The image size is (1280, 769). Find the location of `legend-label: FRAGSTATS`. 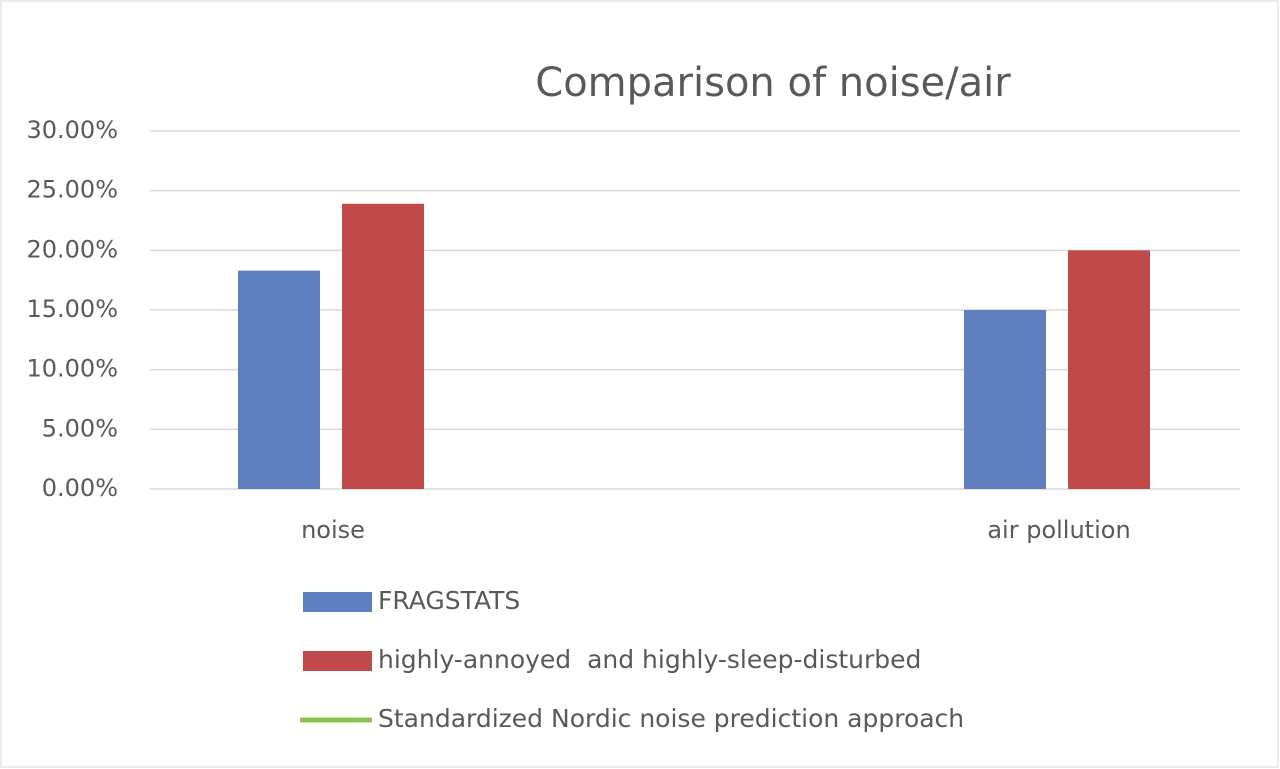

legend-label: FRAGSTATS is located at coordinates (449, 600).